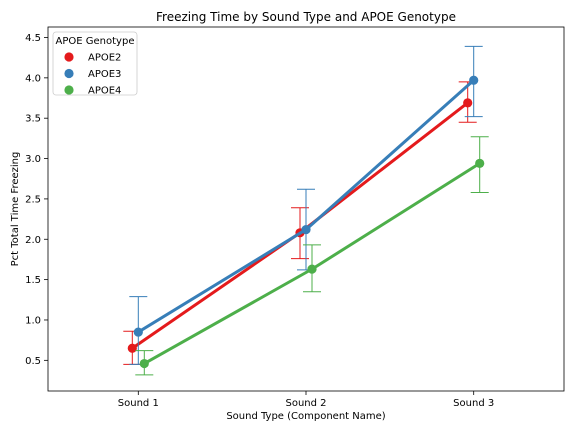 This screenshot has width=576, height=432. What do you see at coordinates (33, 78) in the screenshot?
I see `y-tick-label: 4.0` at bounding box center [33, 78].